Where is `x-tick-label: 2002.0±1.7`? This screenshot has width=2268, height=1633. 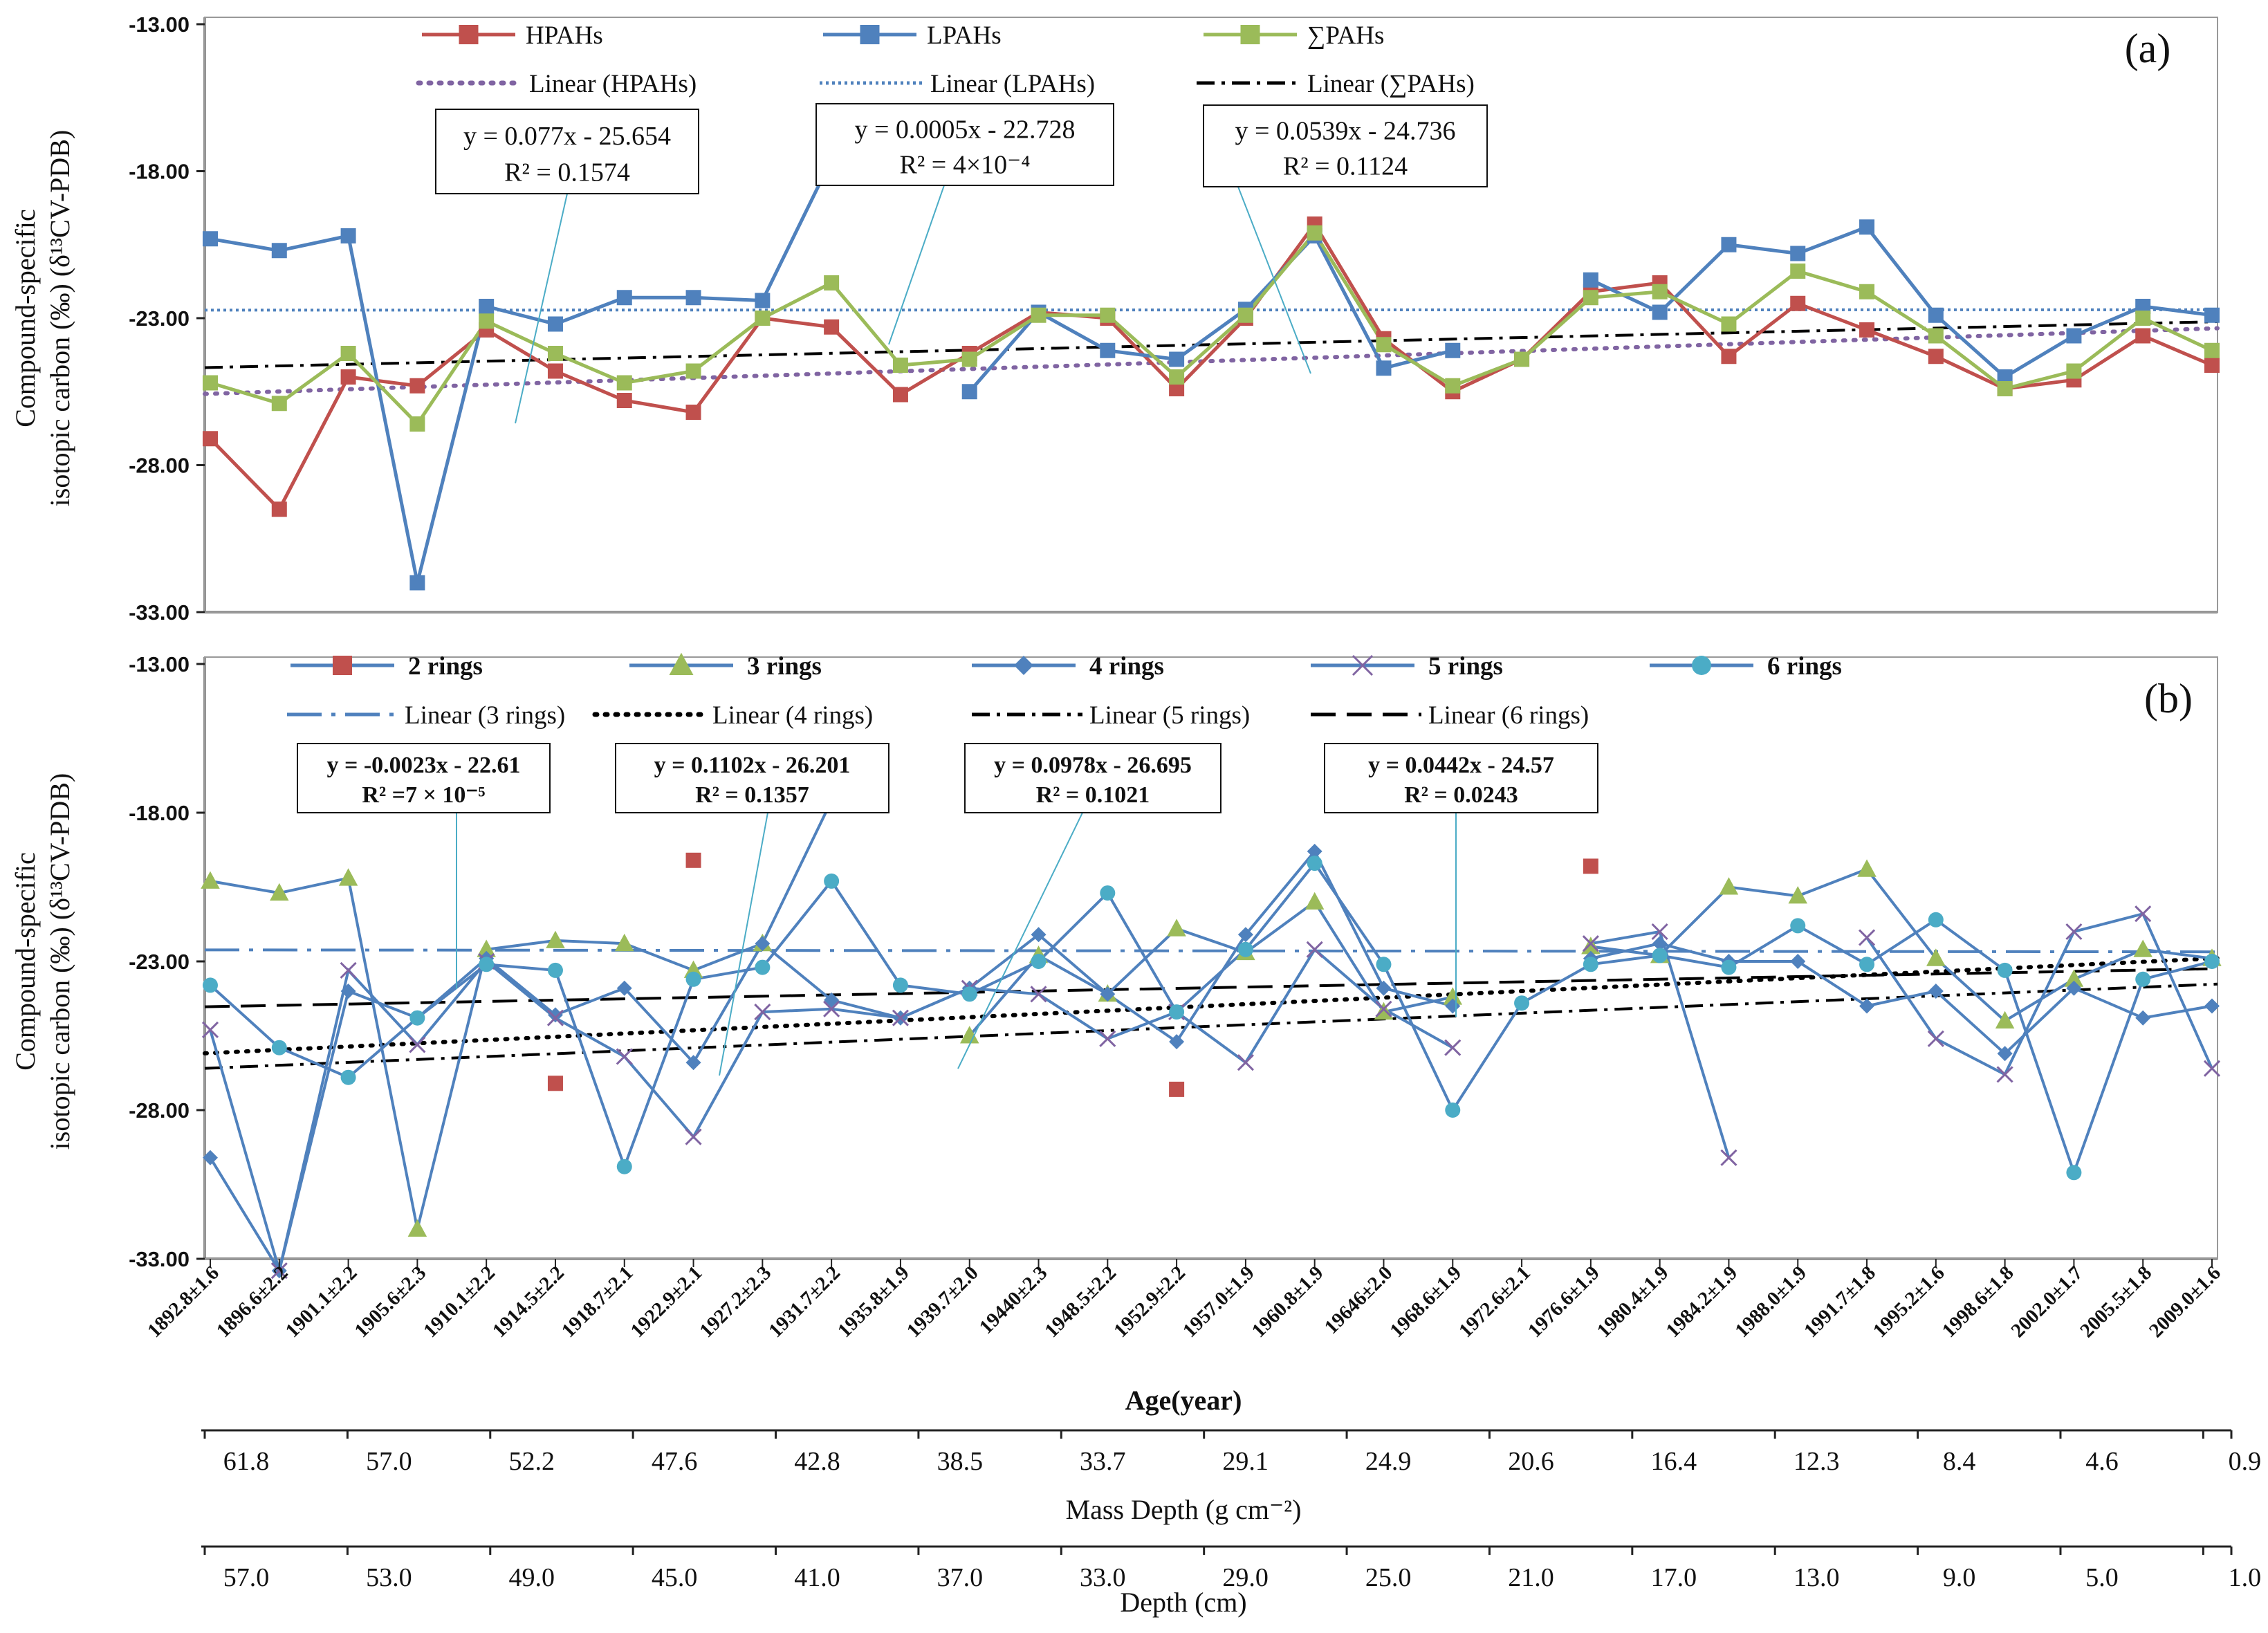 x-tick-label: 2002.0±1.7 is located at coordinates (2047, 1302).